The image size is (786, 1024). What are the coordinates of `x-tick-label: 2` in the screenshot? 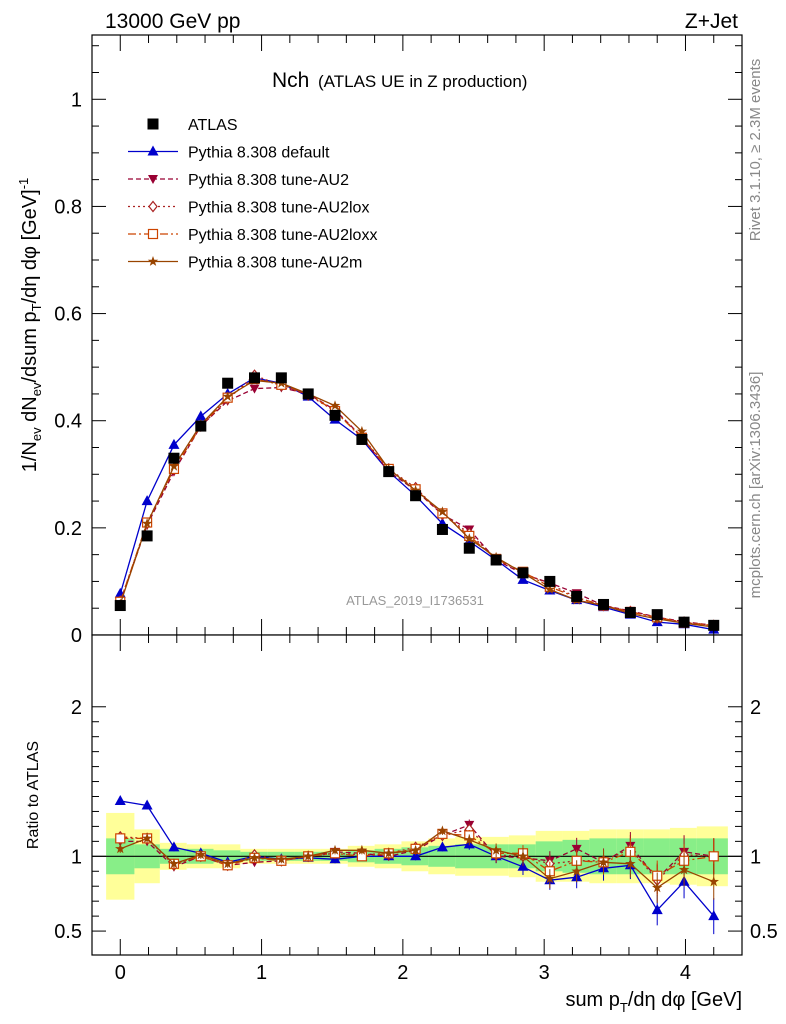 It's located at (402, 973).